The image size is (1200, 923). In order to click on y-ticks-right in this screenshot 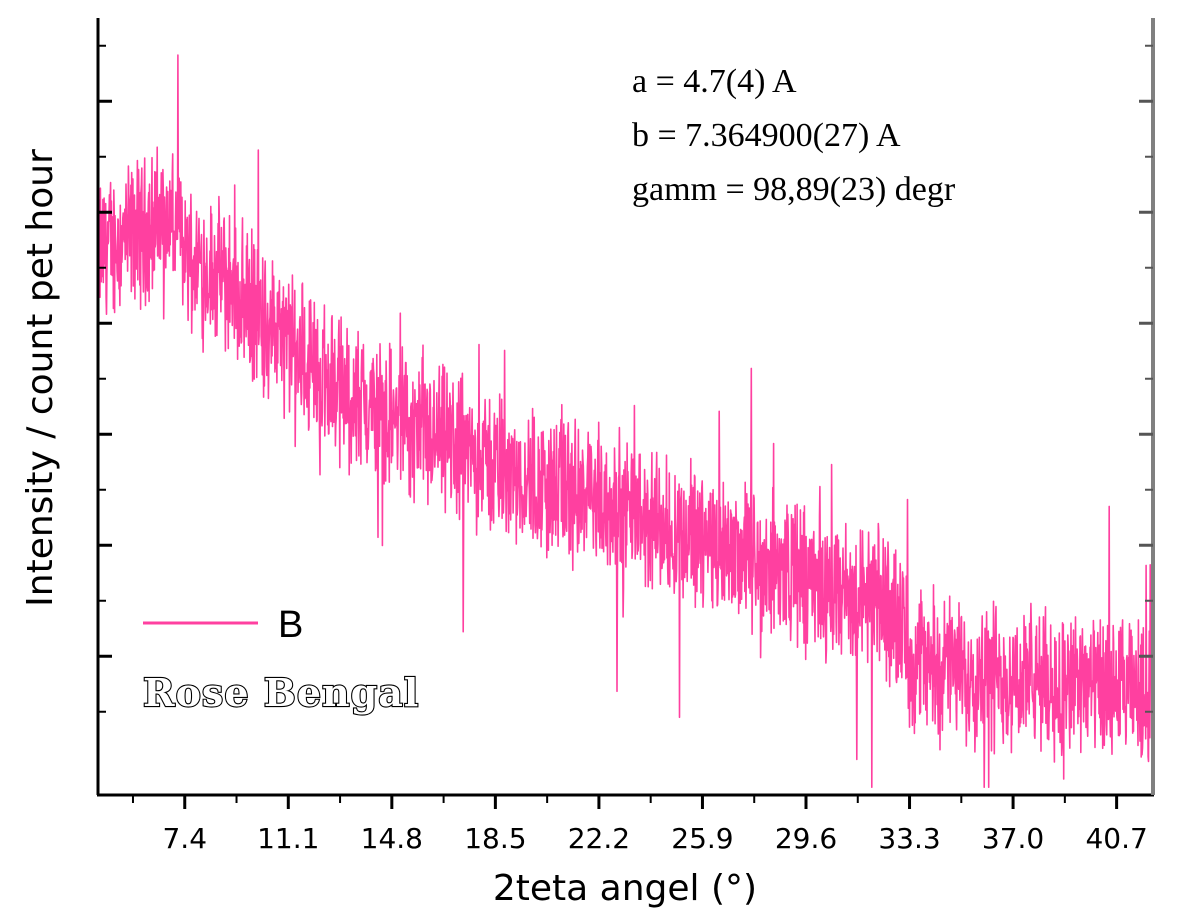, I will do `click(1146, 378)`.